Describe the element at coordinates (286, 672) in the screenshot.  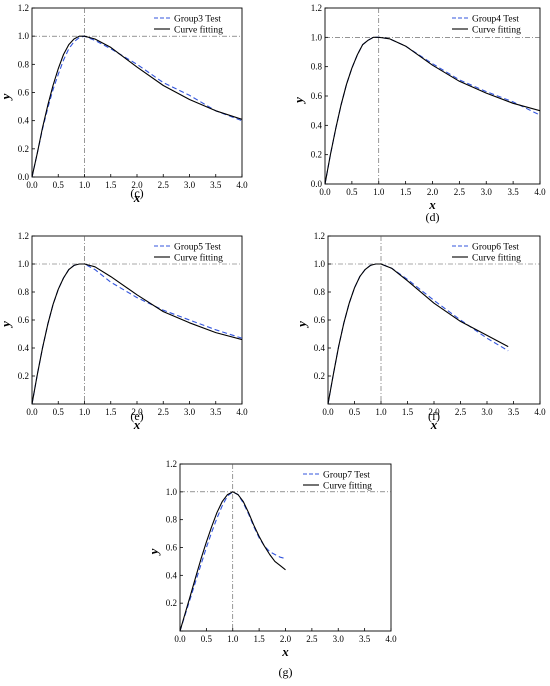
I see `panel-caption: (g)` at that location.